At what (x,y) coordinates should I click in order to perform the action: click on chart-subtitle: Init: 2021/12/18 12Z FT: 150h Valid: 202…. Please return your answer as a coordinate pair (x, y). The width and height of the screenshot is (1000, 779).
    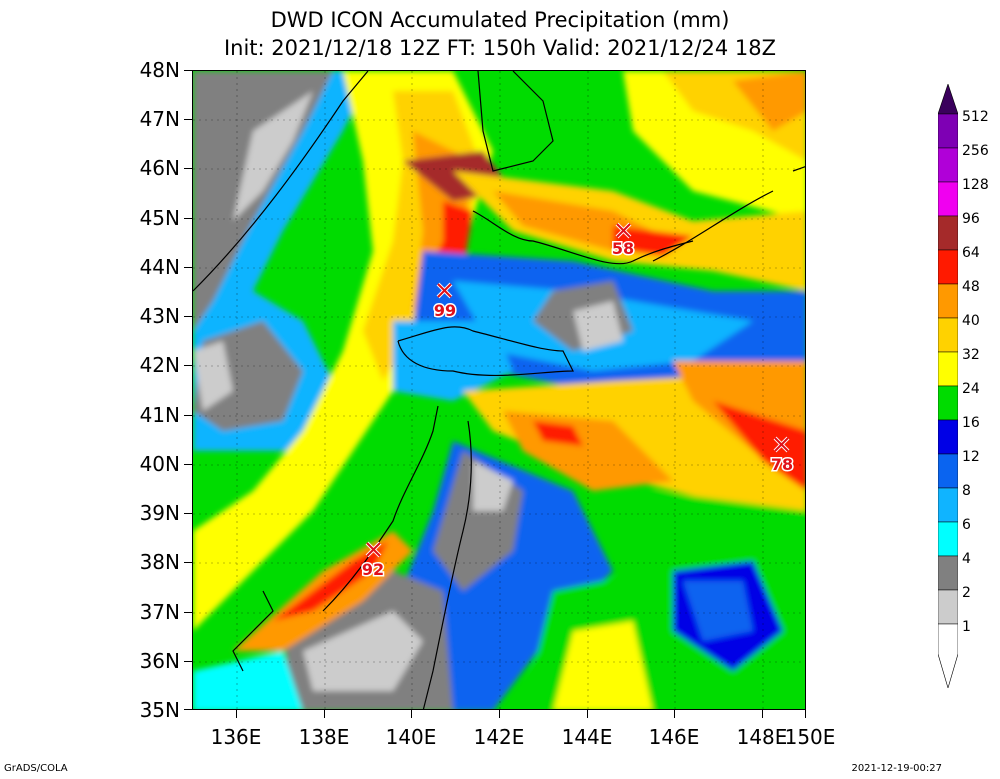
    Looking at the image, I should click on (500, 48).